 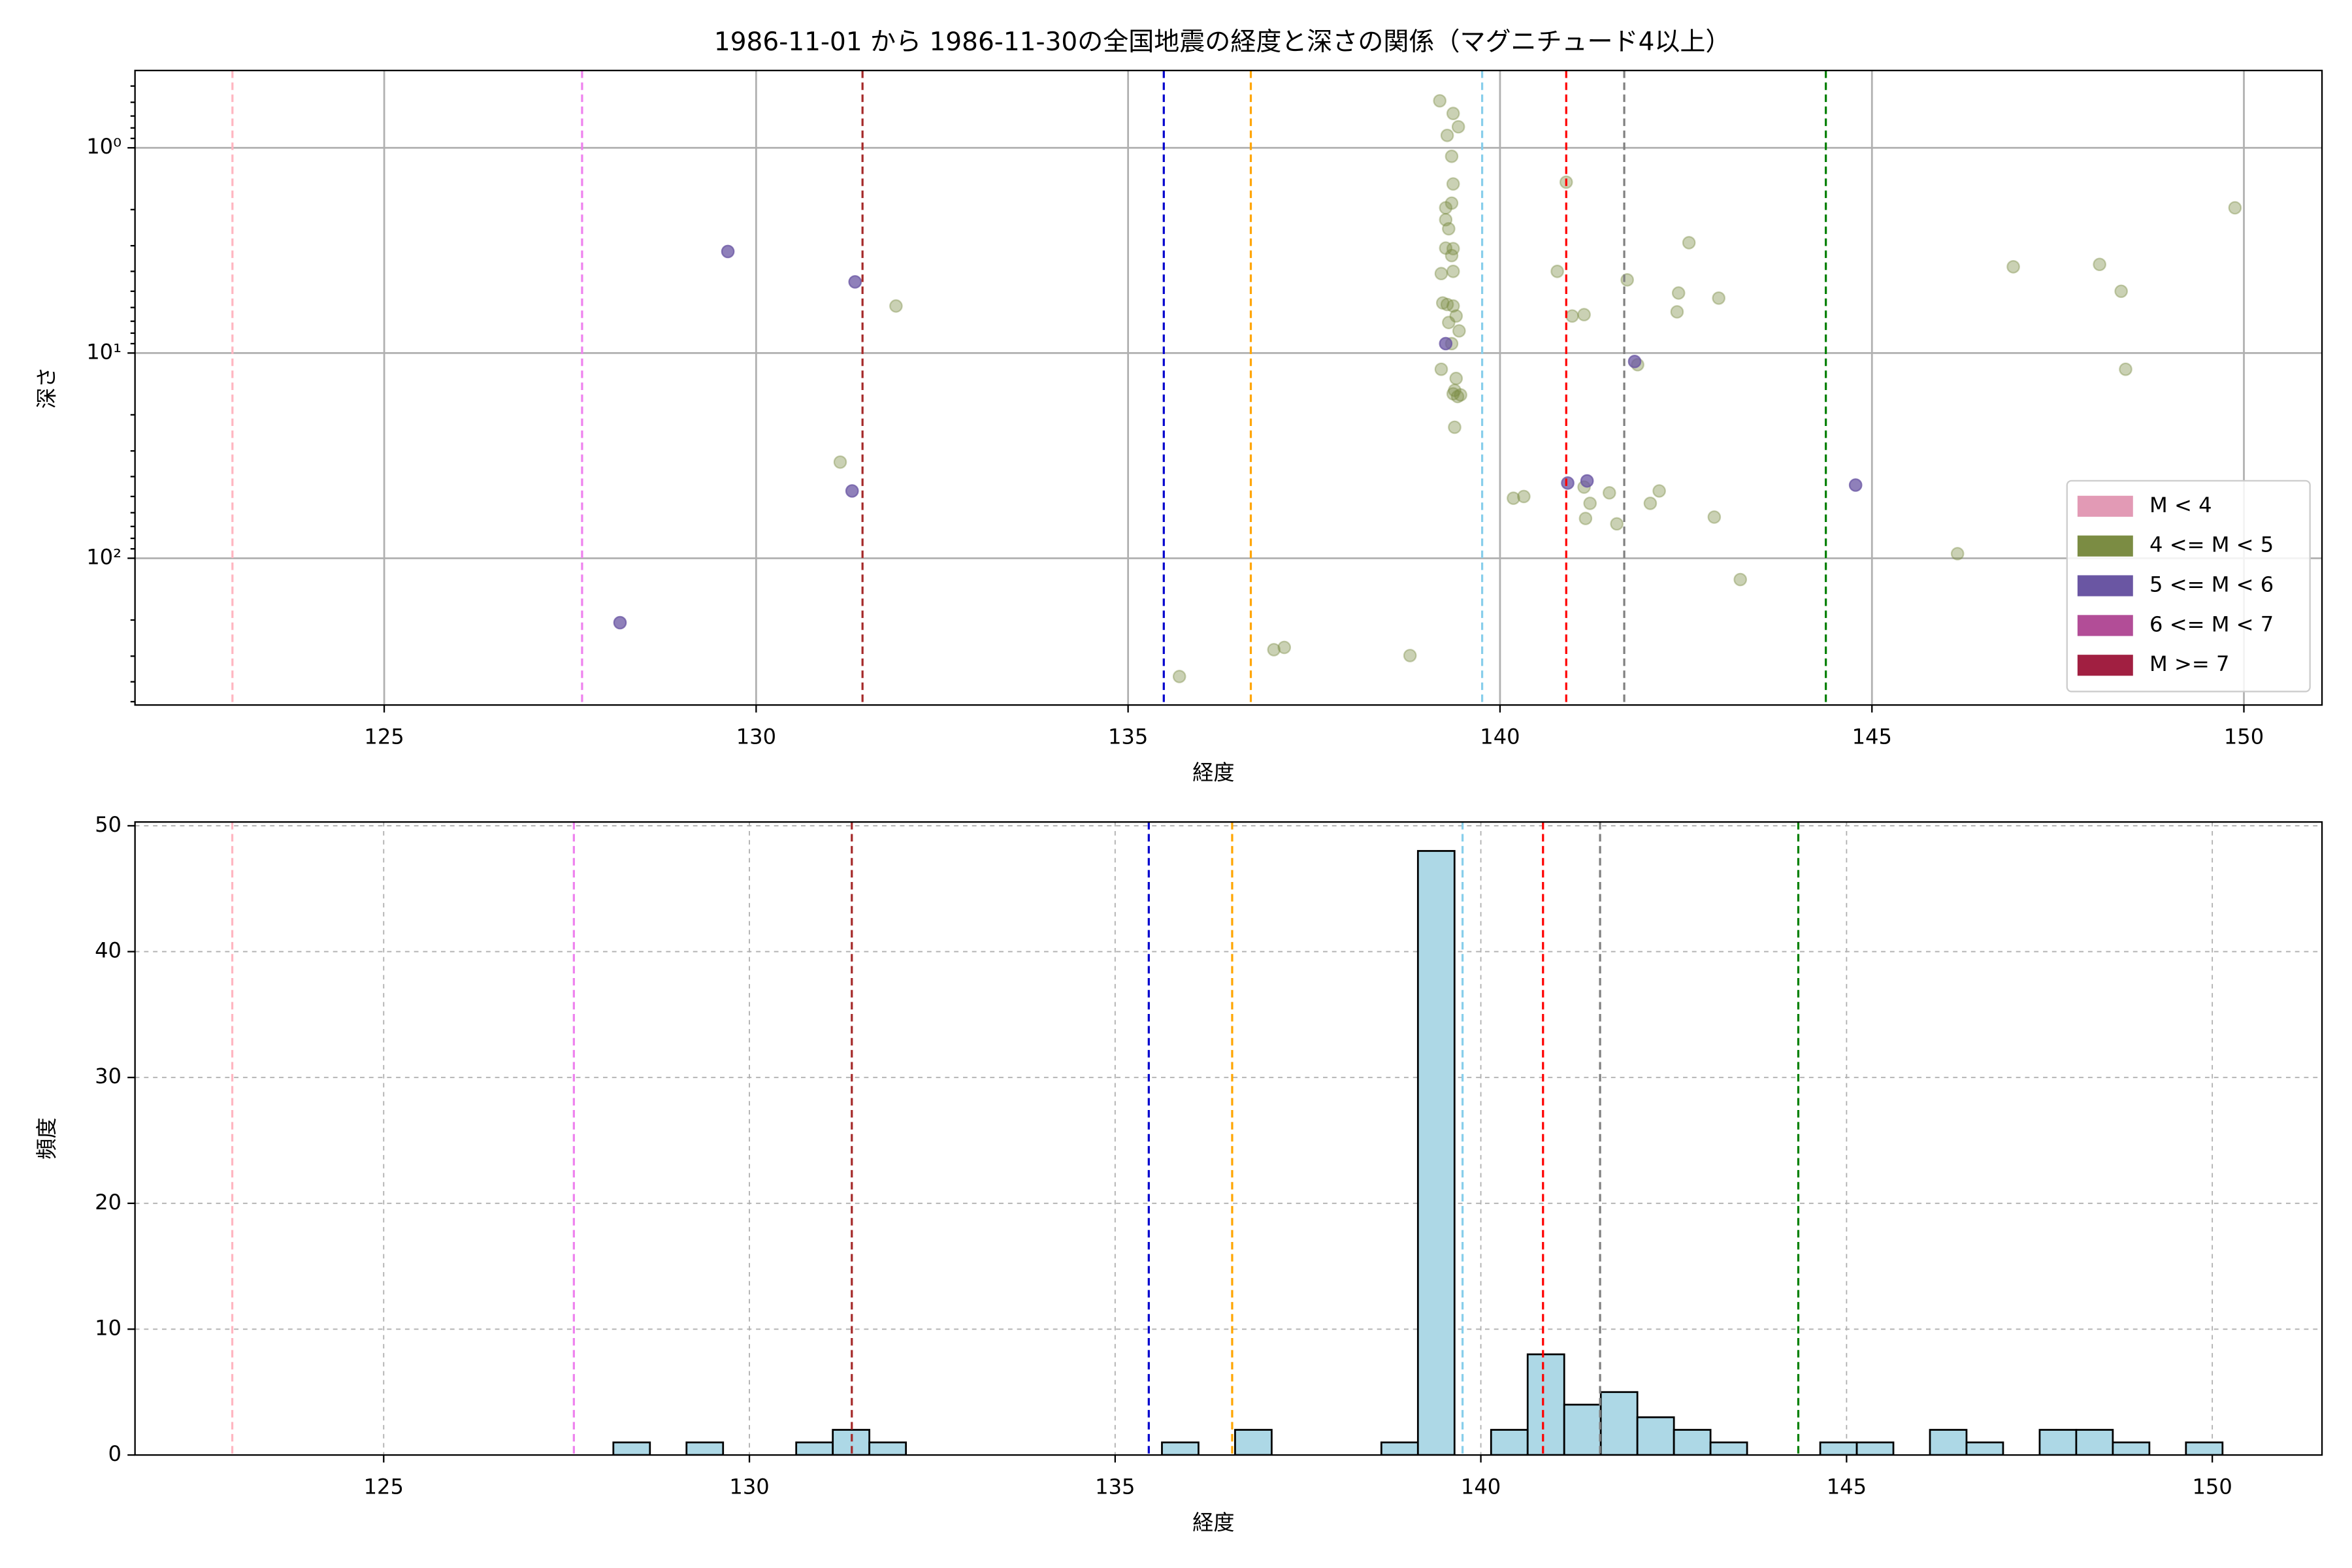 What do you see at coordinates (104, 146) in the screenshot?
I see `y-tick-label: 10⁰` at bounding box center [104, 146].